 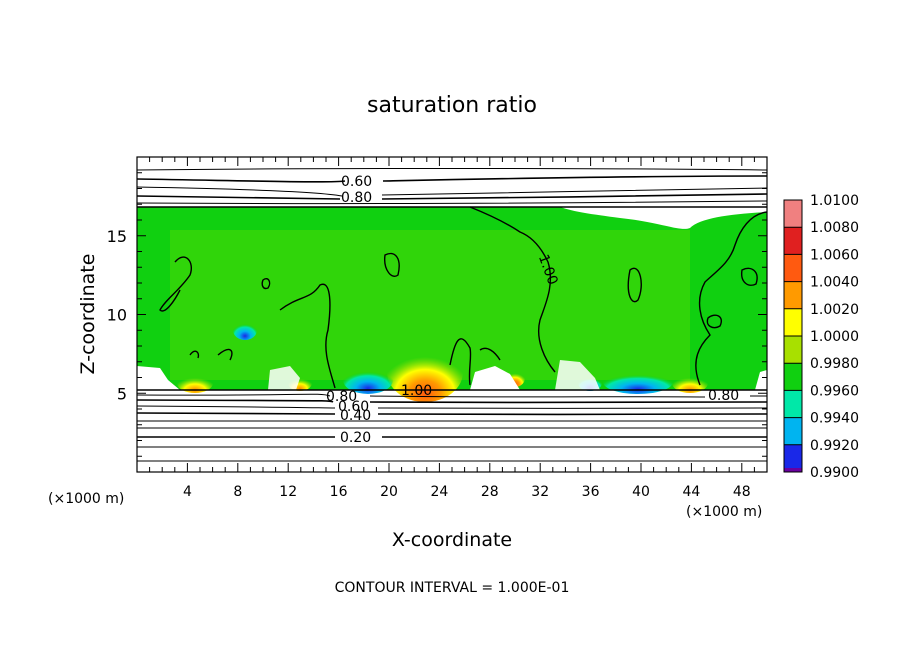 What do you see at coordinates (389, 492) in the screenshot?
I see `x-tick-label: 20` at bounding box center [389, 492].